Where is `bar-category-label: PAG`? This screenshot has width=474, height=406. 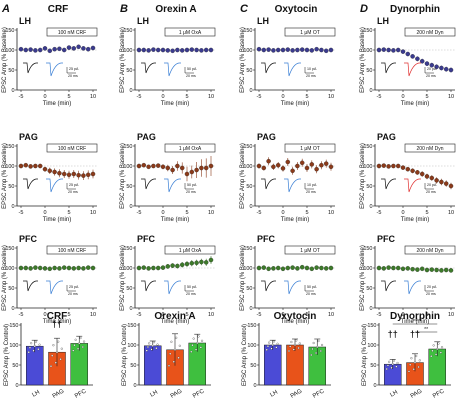
bar-category-label: PAG is located at coordinates (297, 393).